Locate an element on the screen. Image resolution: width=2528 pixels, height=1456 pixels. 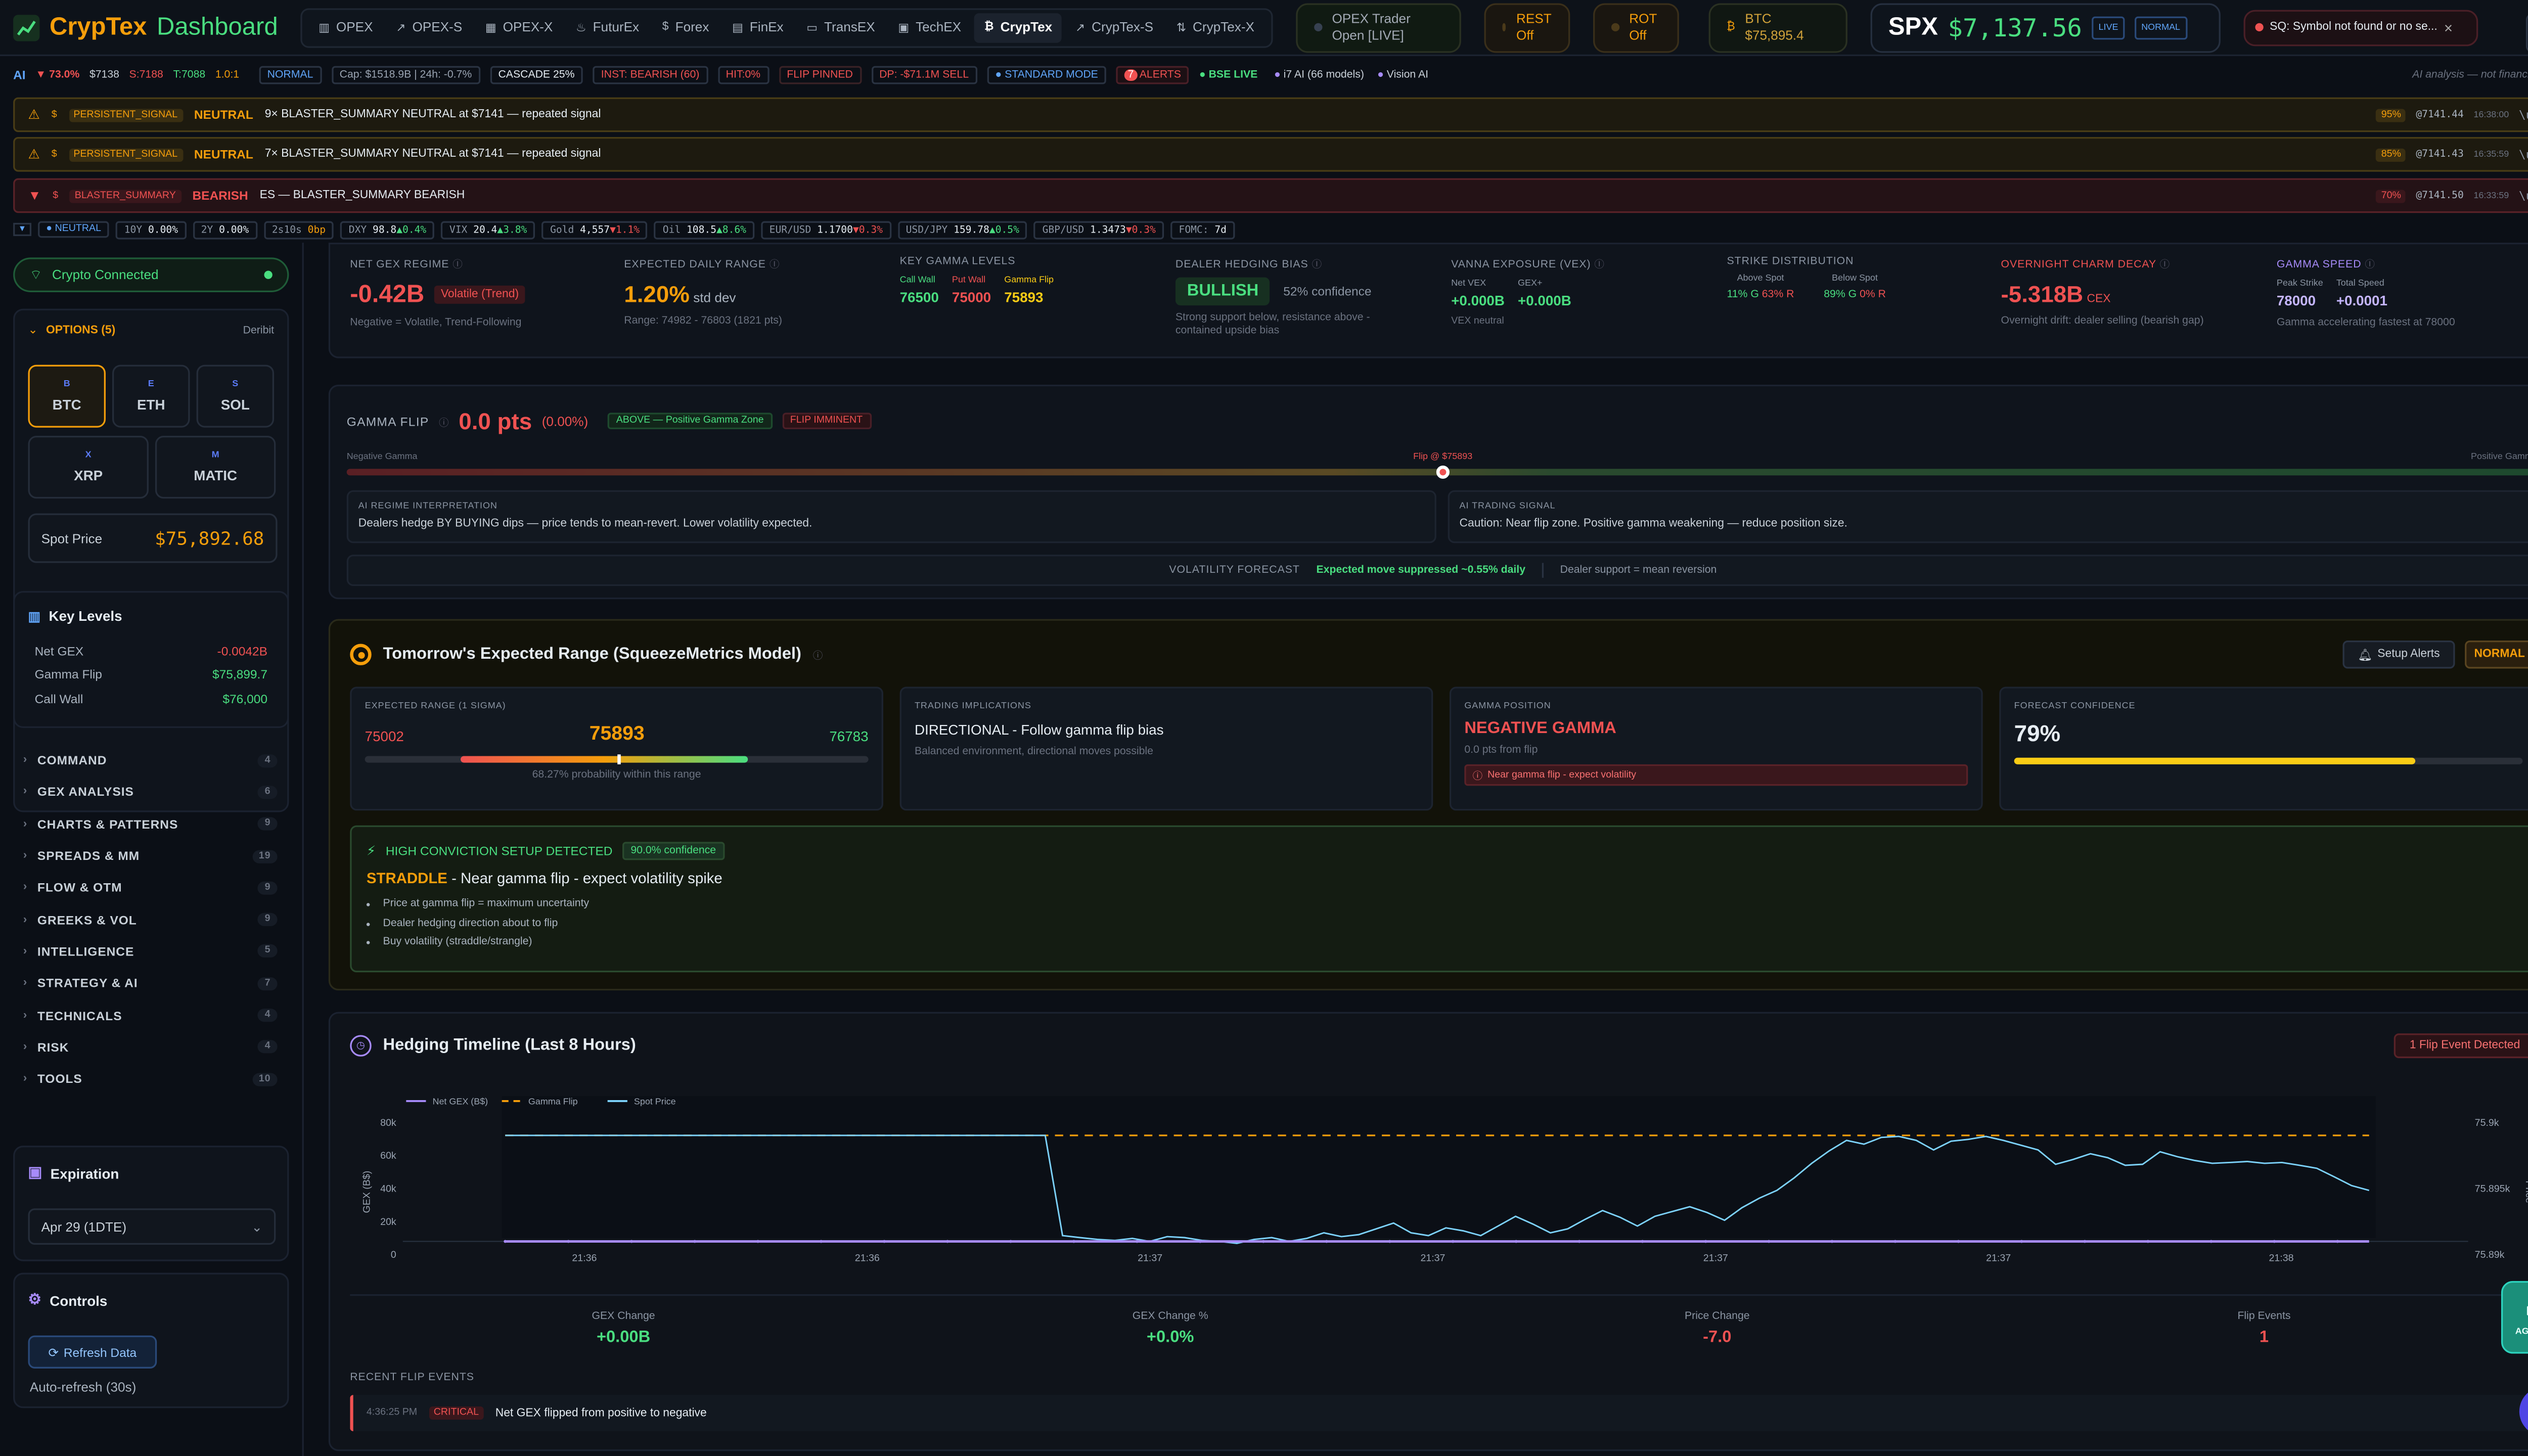
fc-value: 79% is located at coordinates (2038, 732).